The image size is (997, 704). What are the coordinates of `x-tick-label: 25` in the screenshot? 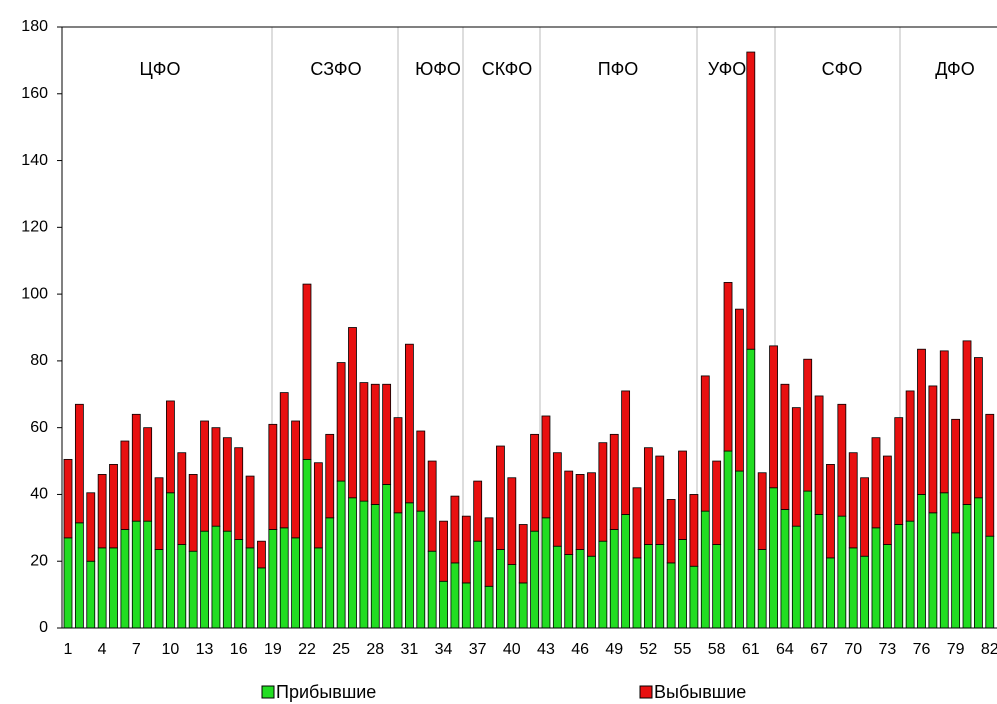 It's located at (341, 649).